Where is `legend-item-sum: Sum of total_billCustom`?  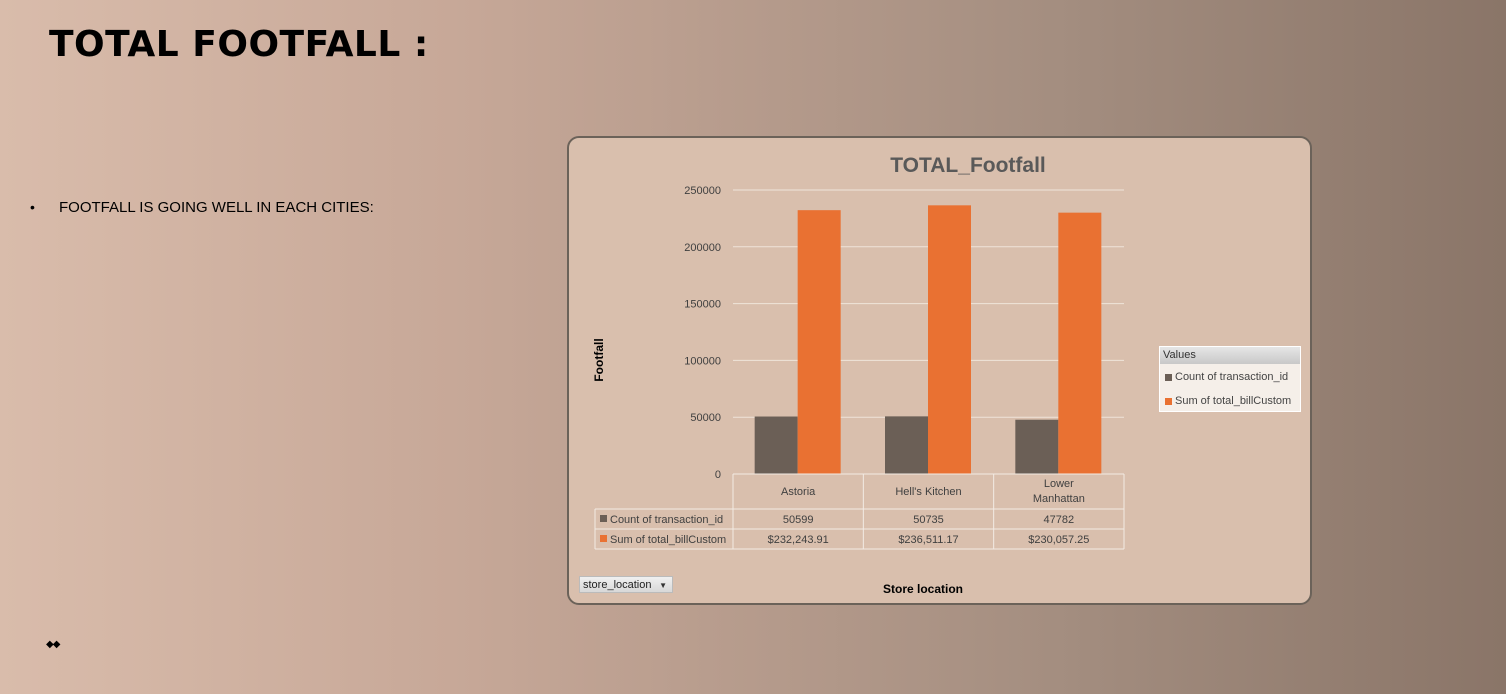 legend-item-sum: Sum of total_billCustom is located at coordinates (1228, 401).